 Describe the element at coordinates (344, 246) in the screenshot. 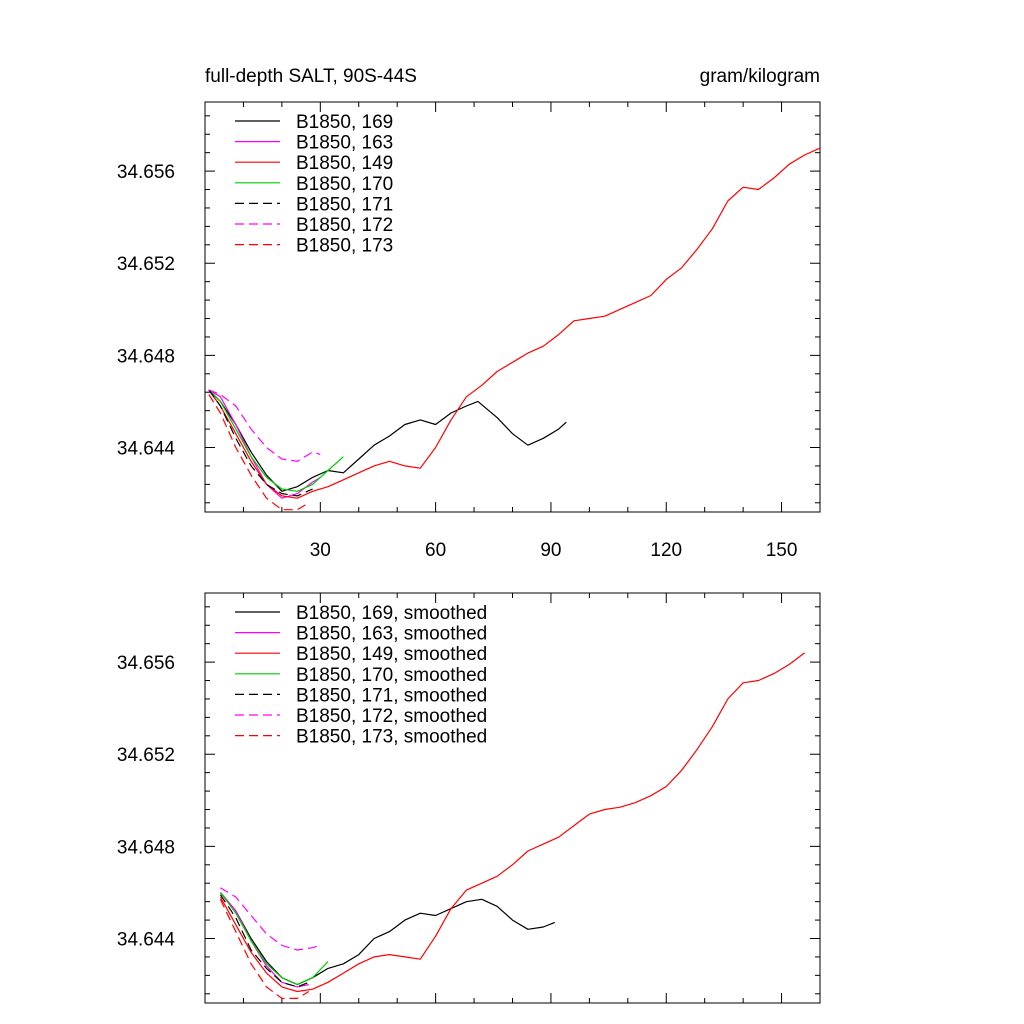

I see `top-legend-label-6: B1850, 173` at that location.